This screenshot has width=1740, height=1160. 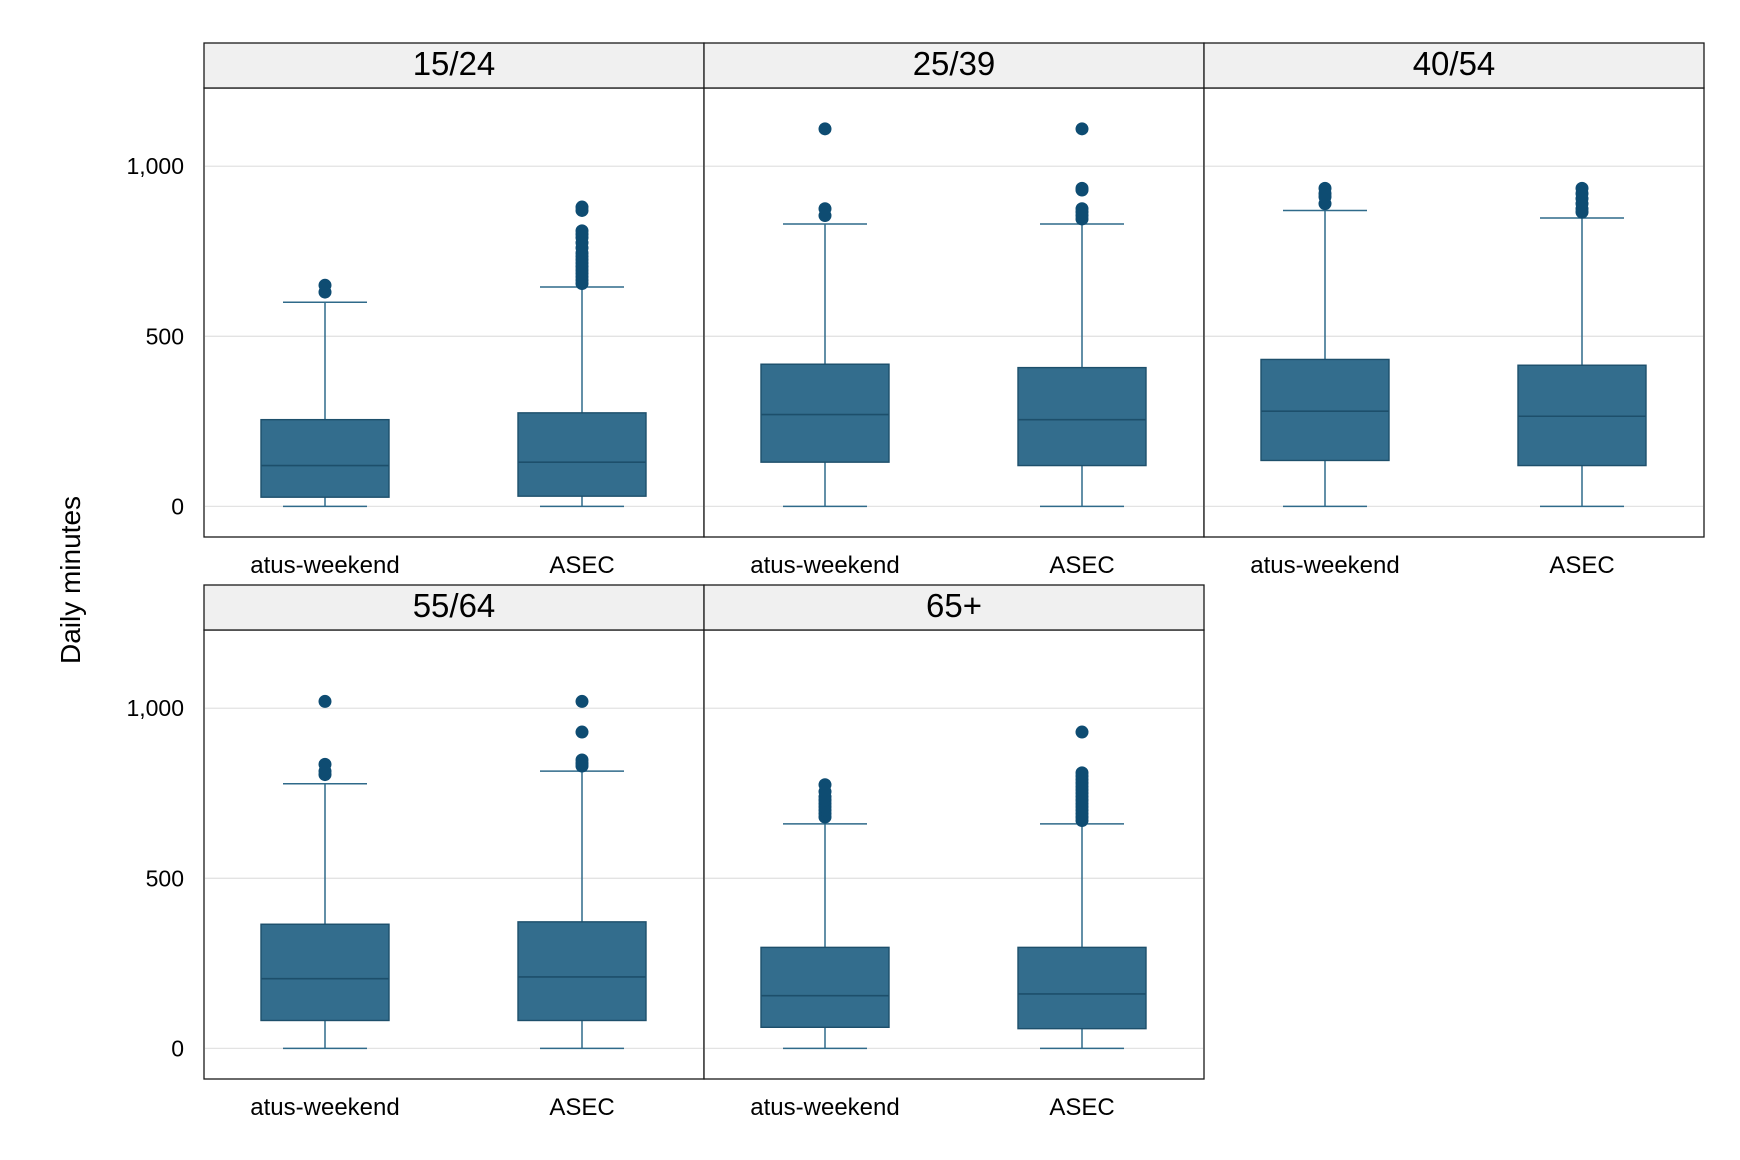 I want to click on panel-title: 65+, so click(x=954, y=605).